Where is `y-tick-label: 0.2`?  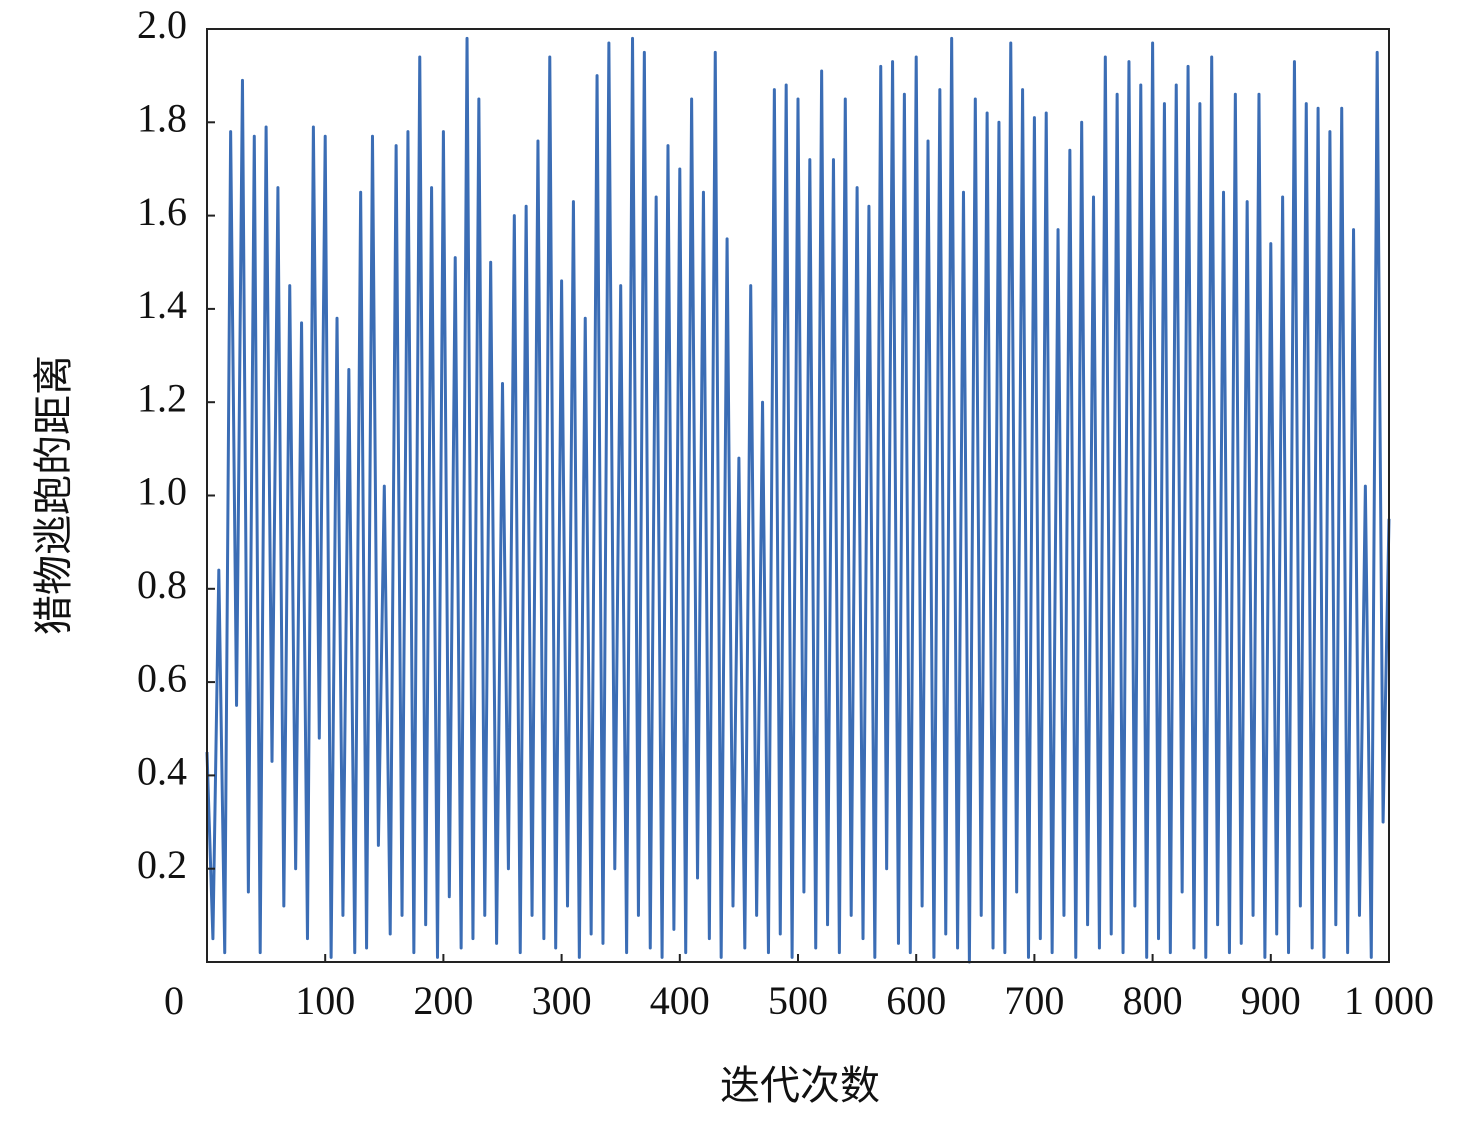
y-tick-label: 0.2 is located at coordinates (162, 864).